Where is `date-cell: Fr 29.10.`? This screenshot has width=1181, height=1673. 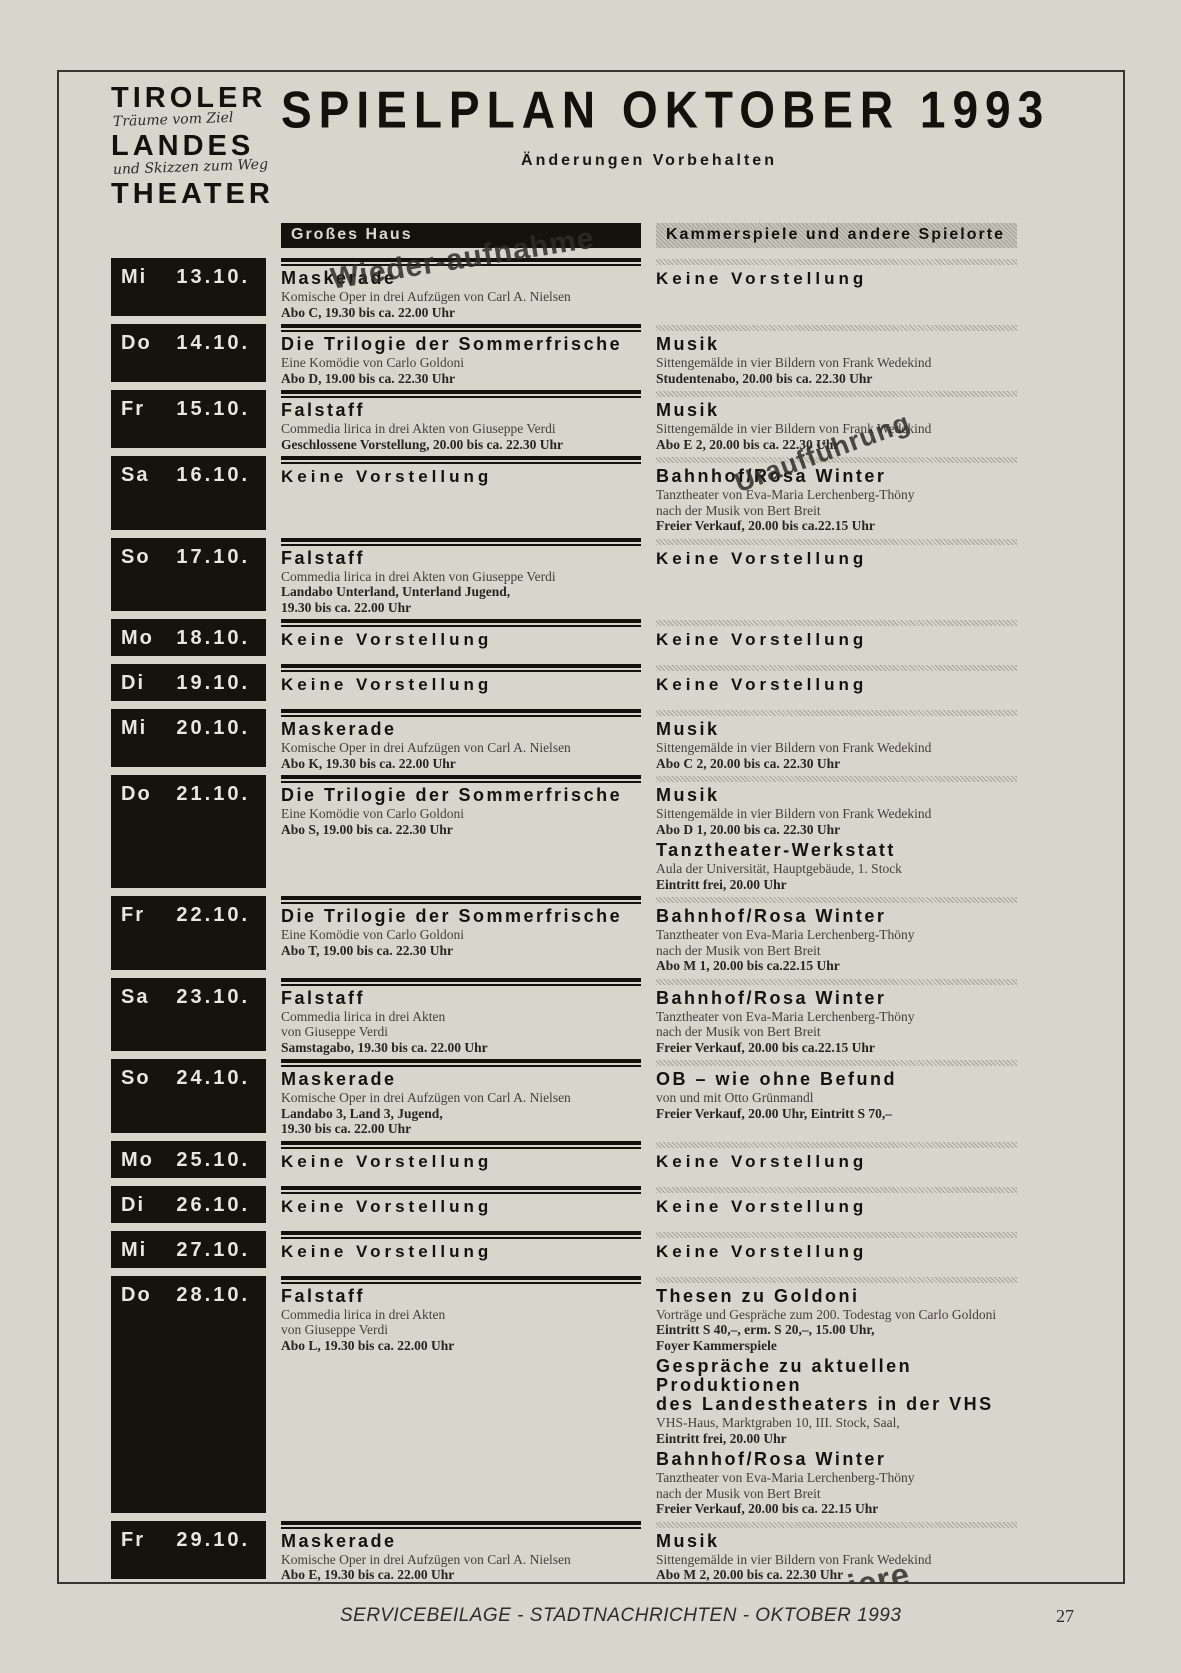 date-cell: Fr 29.10. is located at coordinates (188, 1549).